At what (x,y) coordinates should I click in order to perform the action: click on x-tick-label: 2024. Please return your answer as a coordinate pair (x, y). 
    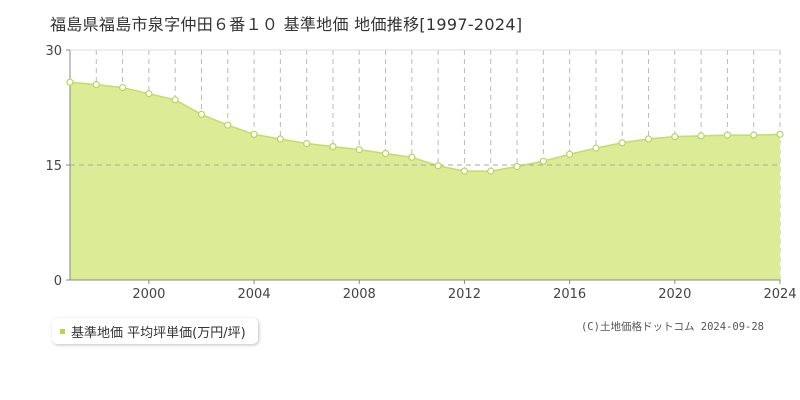
    Looking at the image, I should click on (779, 294).